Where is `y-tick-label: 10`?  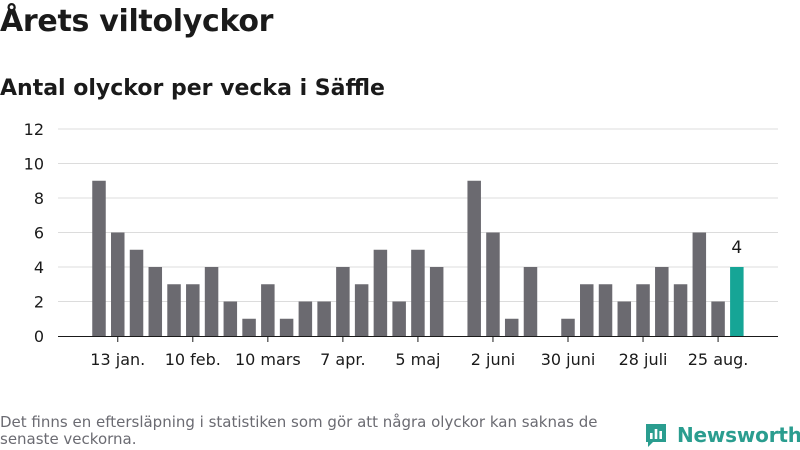 y-tick-label: 10 is located at coordinates (34, 164).